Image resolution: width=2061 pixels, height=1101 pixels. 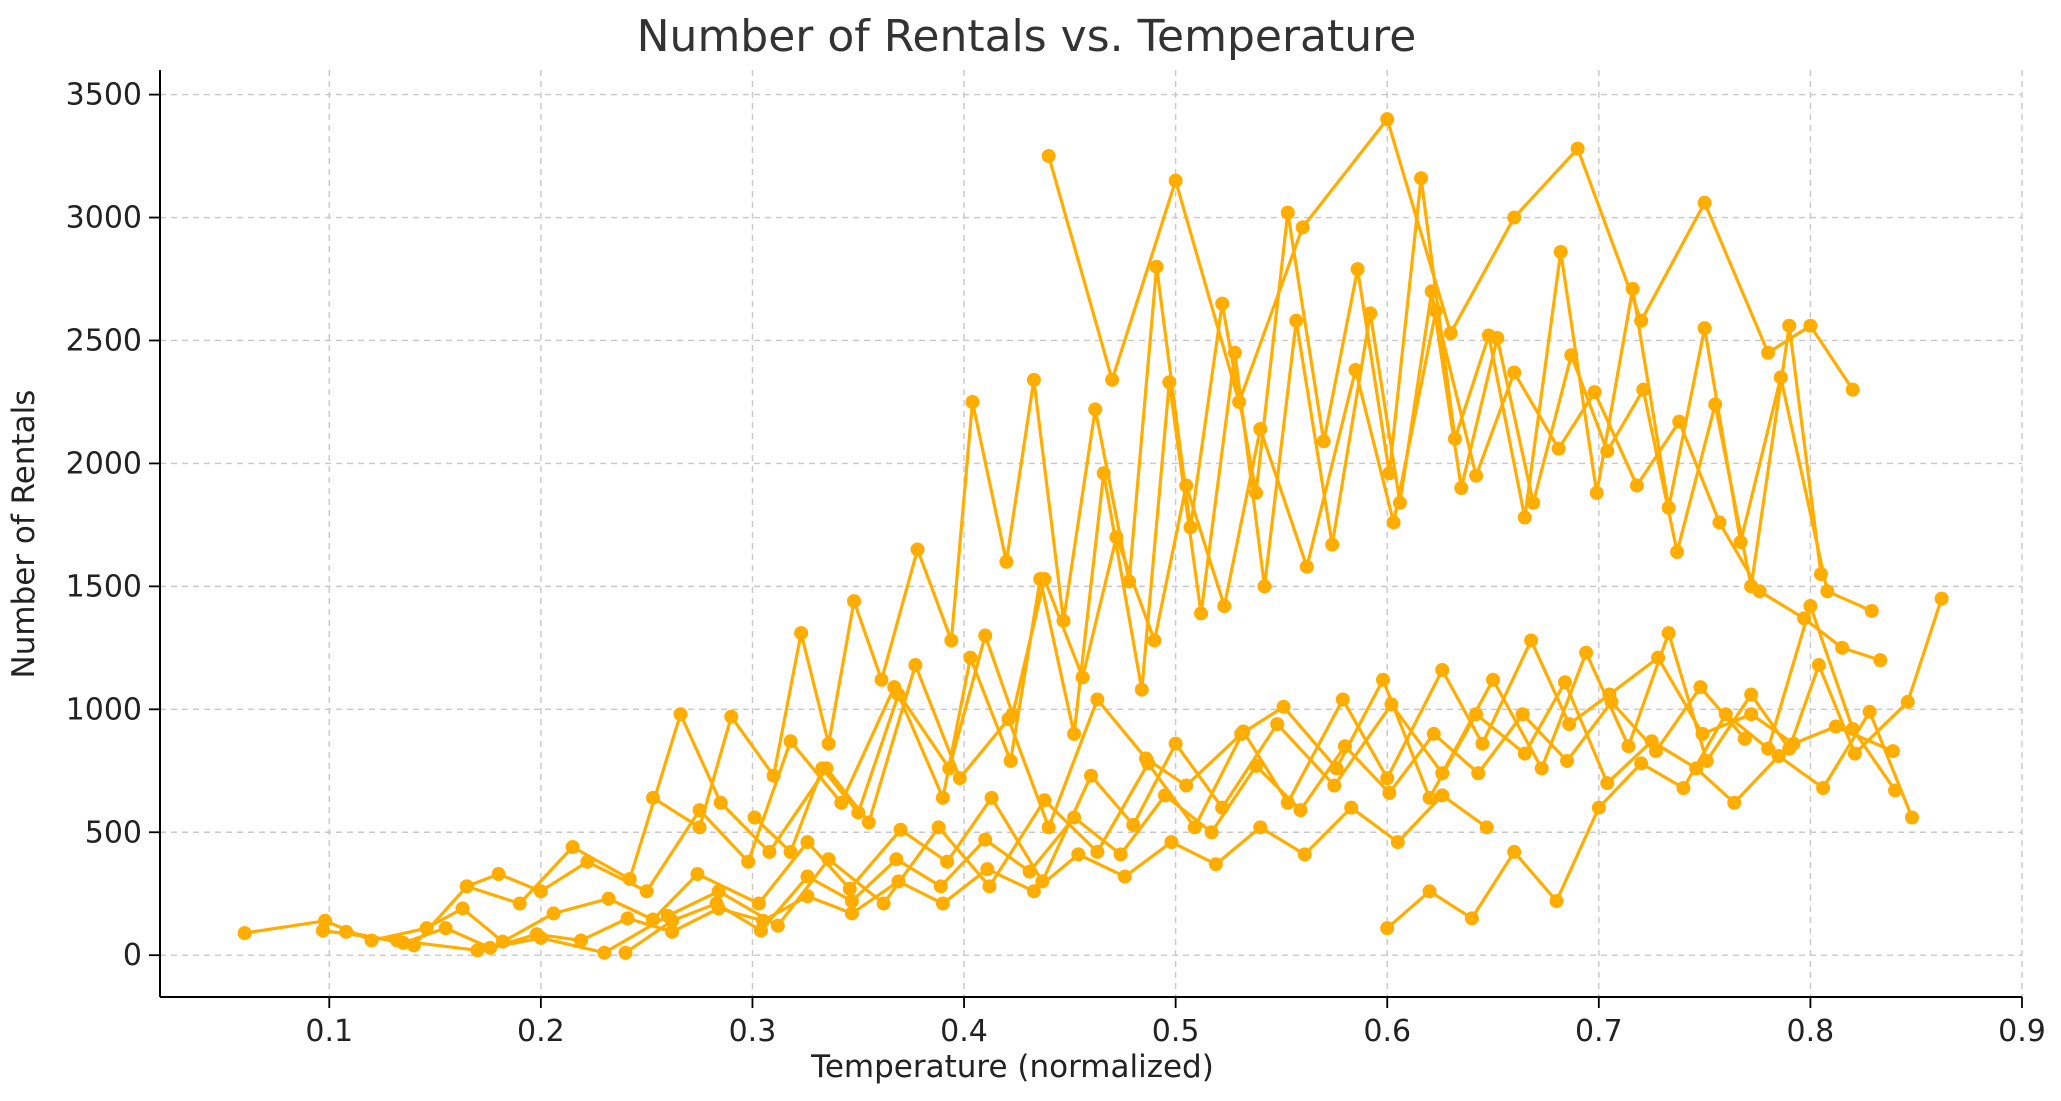 I want to click on x-tick-label: 0.1, so click(x=329, y=1031).